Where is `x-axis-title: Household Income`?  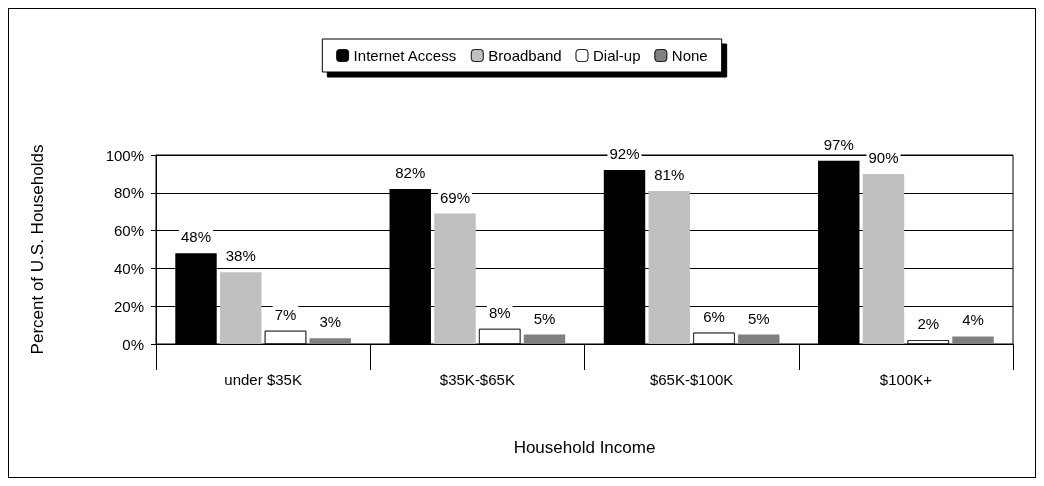 x-axis-title: Household Income is located at coordinates (584, 447).